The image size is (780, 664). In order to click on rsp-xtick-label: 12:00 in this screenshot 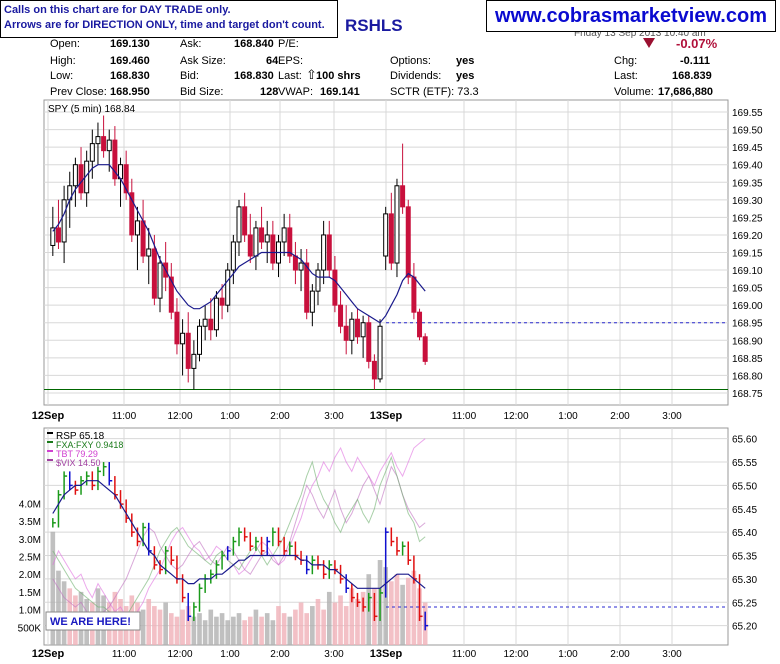, I will do `click(179, 654)`.